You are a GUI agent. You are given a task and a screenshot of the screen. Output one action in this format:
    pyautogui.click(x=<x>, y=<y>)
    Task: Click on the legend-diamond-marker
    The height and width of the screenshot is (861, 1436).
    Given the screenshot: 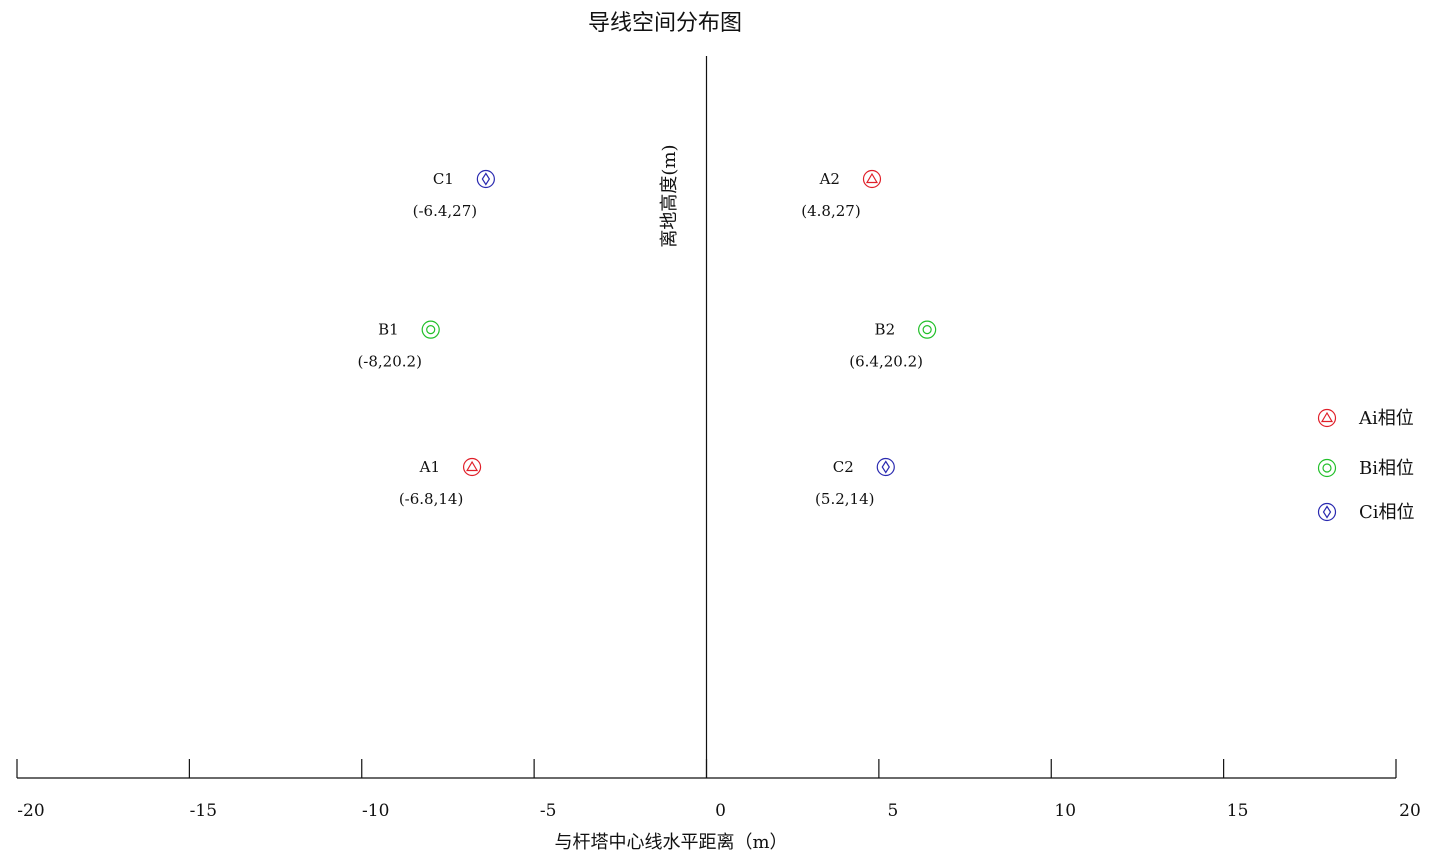 What is the action you would take?
    pyautogui.click(x=1327, y=512)
    